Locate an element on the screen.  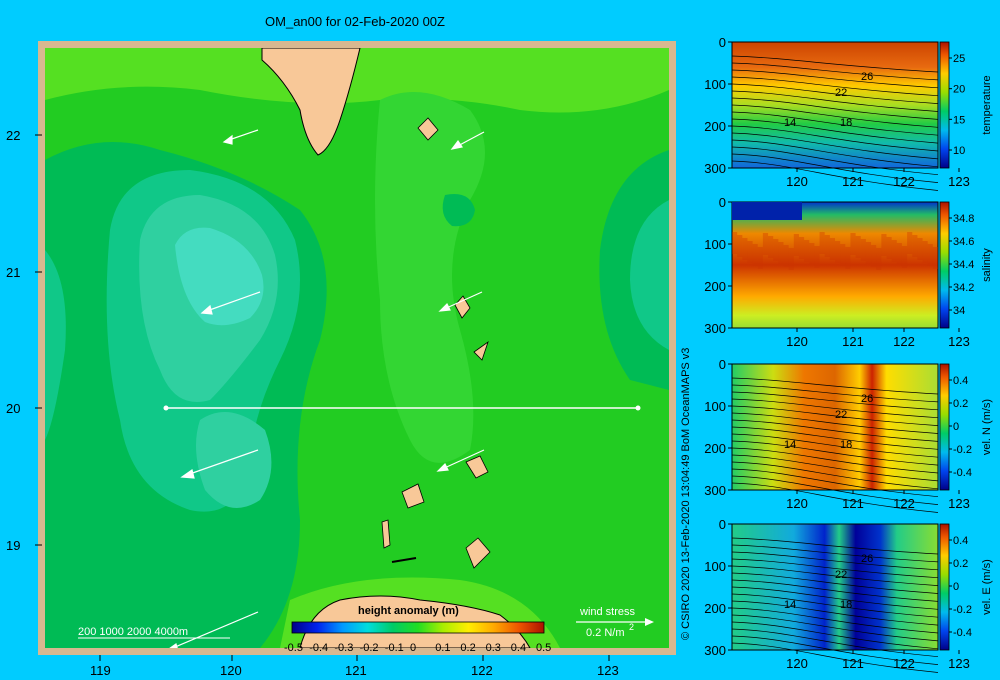
colorbar-tick-label: 0.3 is located at coordinates (493, 648).